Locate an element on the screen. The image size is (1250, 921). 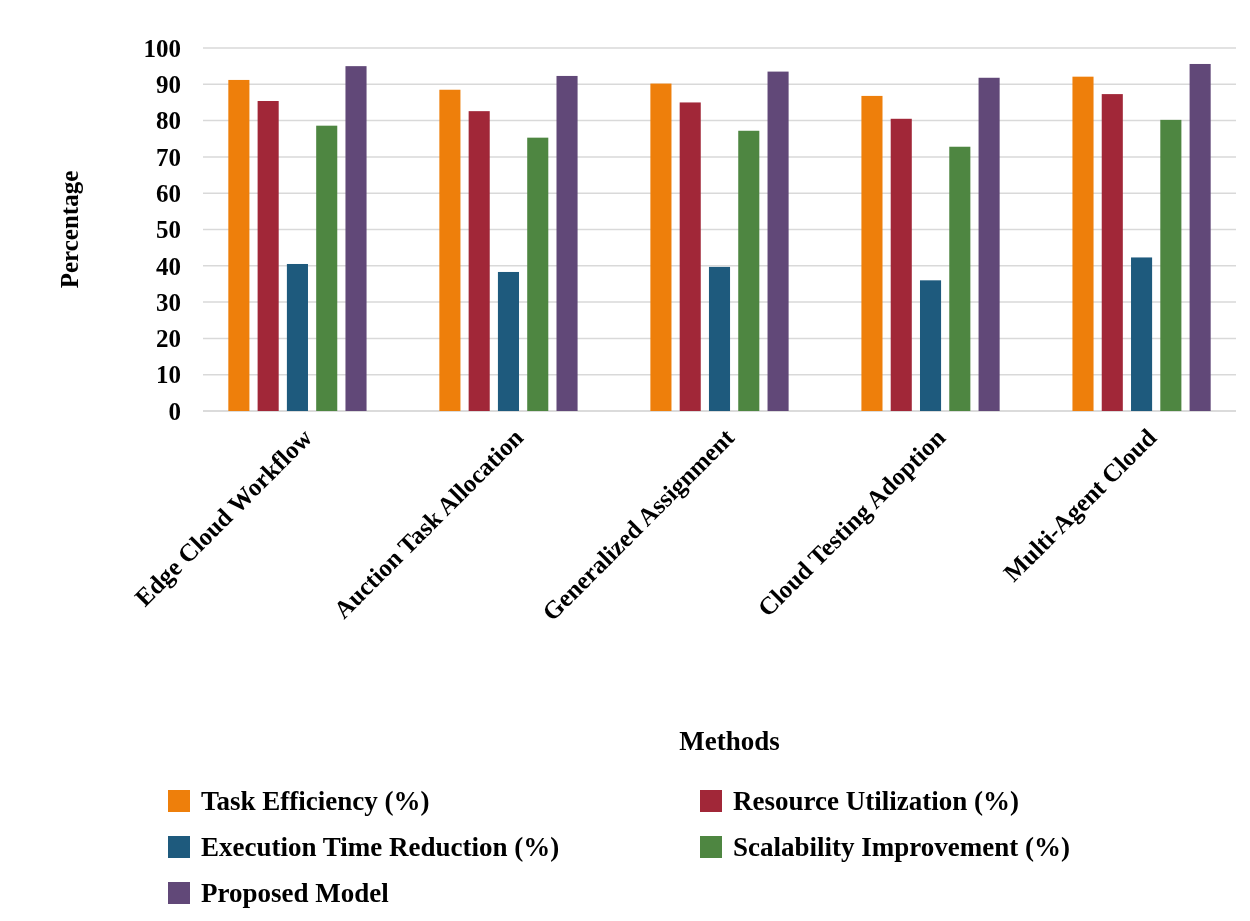
legend-label: Proposed Model is located at coordinates (295, 893).